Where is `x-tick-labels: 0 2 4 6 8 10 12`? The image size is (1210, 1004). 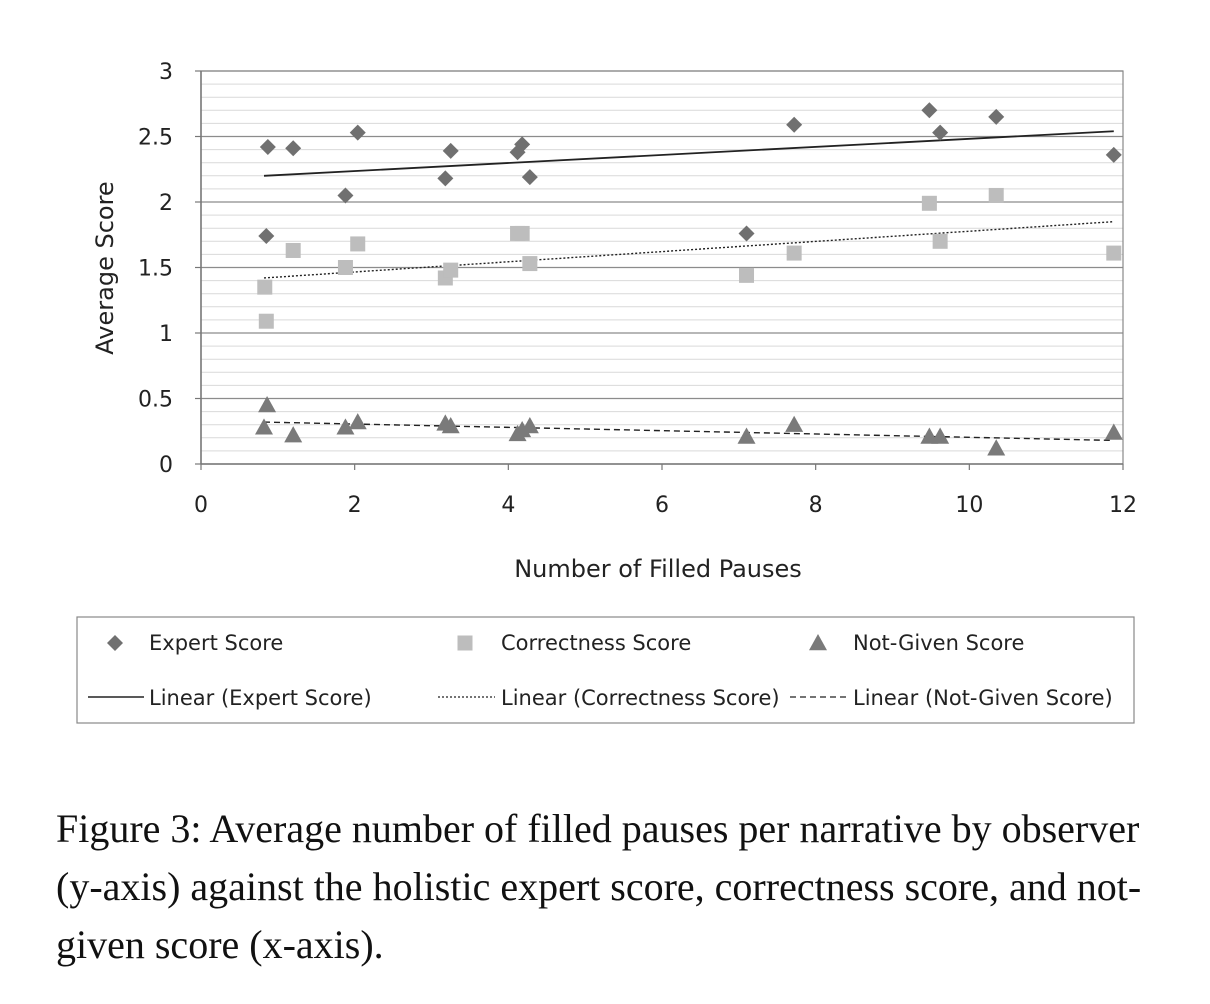
x-tick-labels: 0 2 4 6 8 10 12 is located at coordinates (665, 505).